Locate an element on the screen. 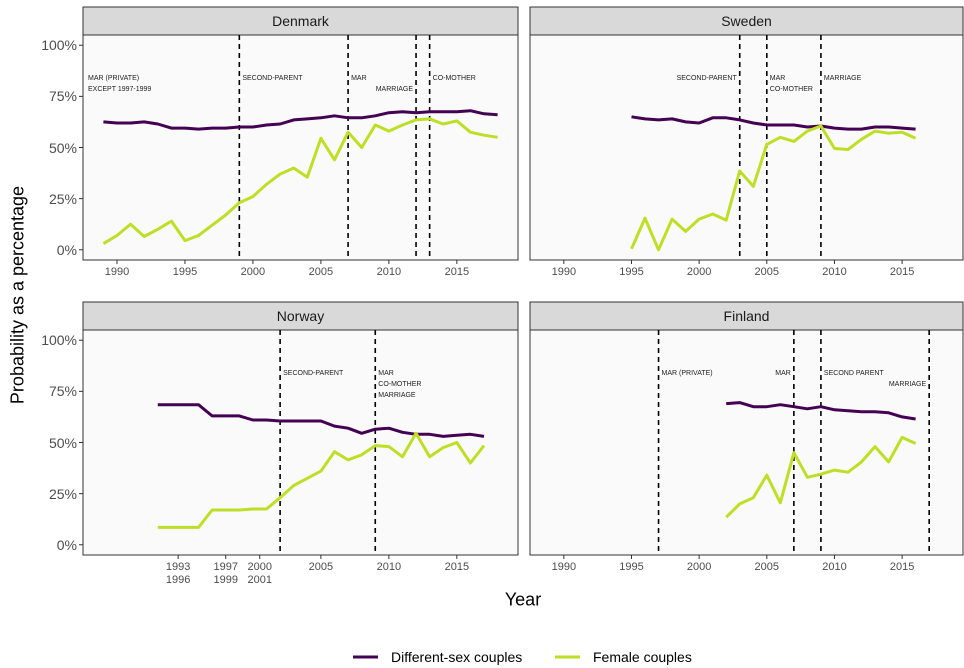  legend-label: Female couples is located at coordinates (642, 656).